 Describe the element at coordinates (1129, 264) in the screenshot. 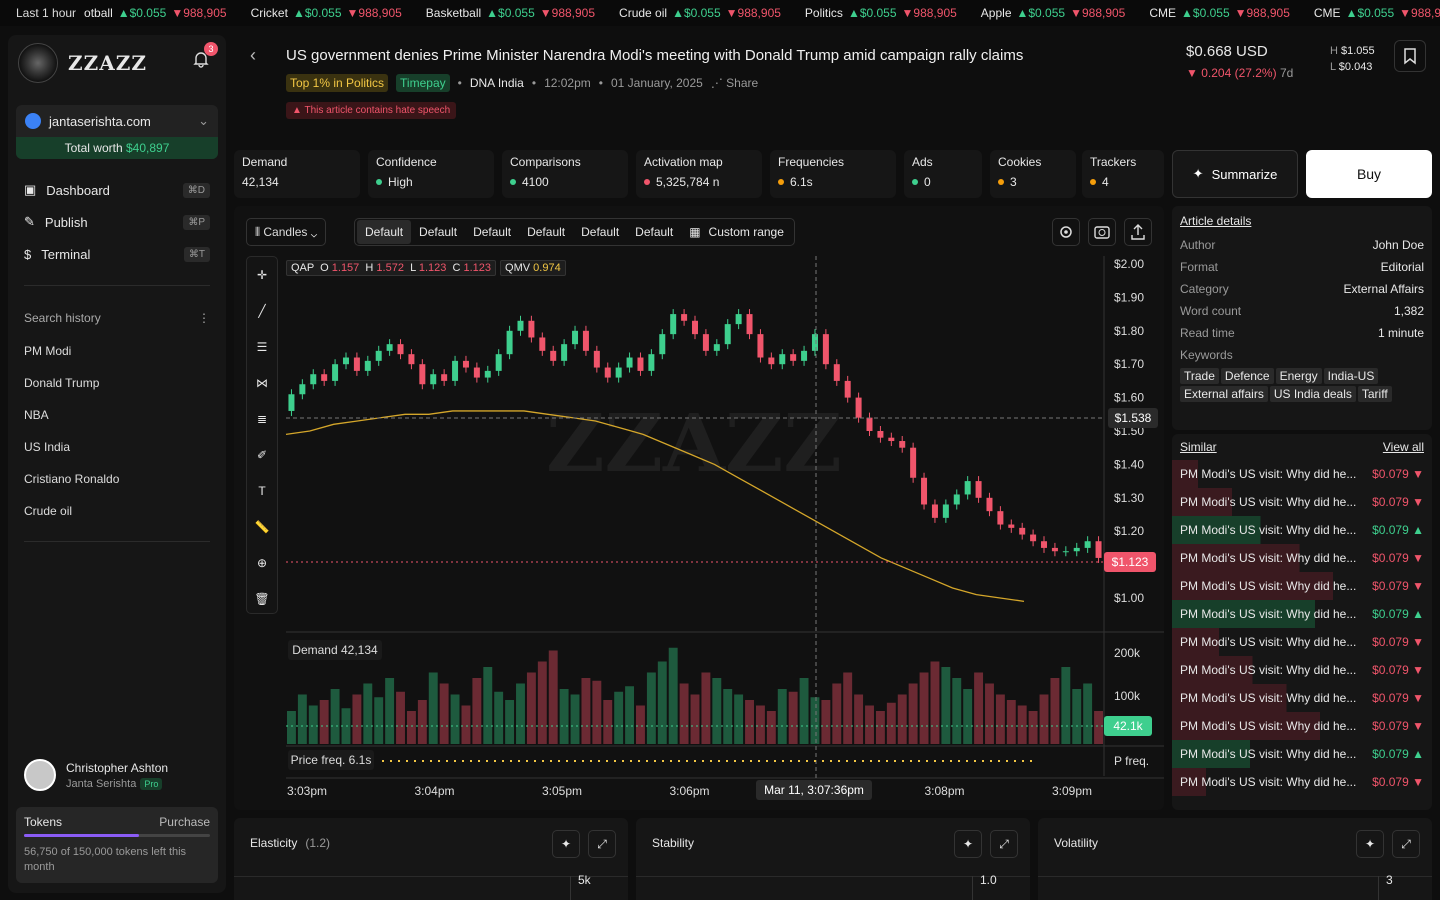

I see `y-tick-label: $2.00` at that location.